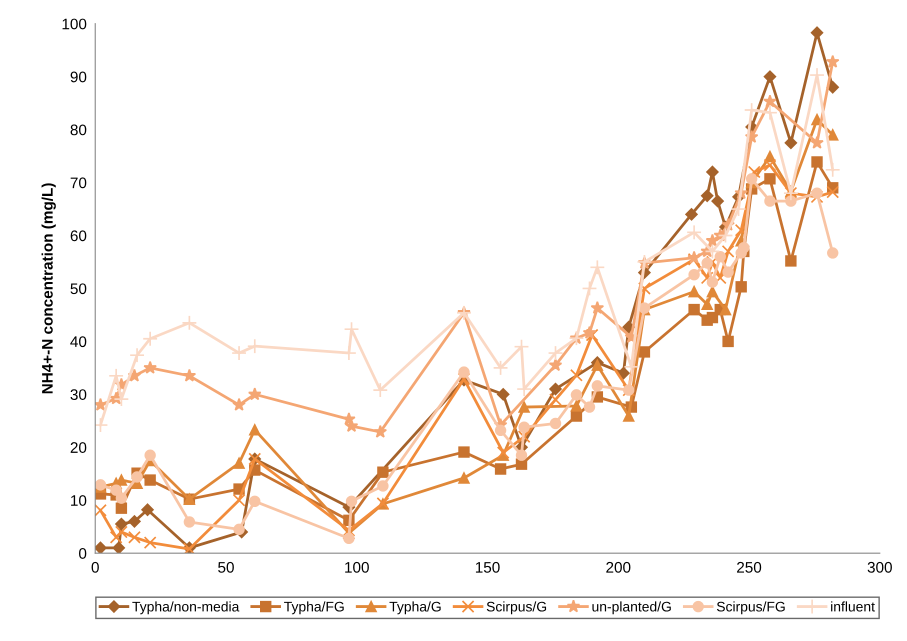  What do you see at coordinates (78, 130) in the screenshot?
I see `y-tick-label: 80` at bounding box center [78, 130].